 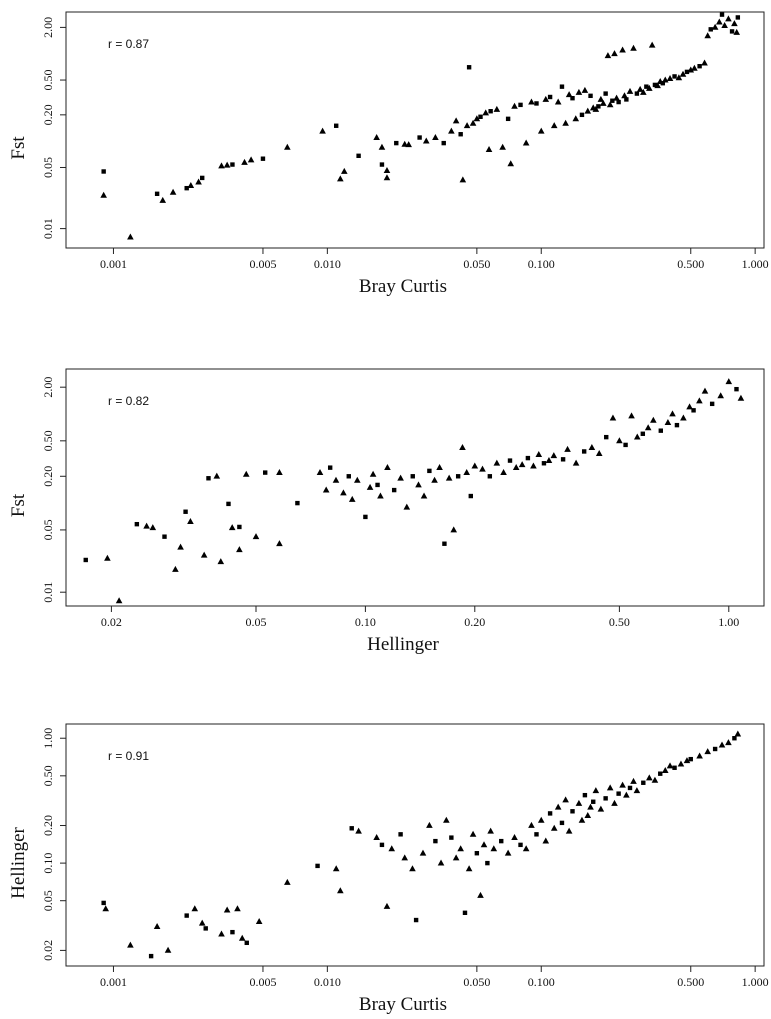 What do you see at coordinates (728, 622) in the screenshot?
I see `x-tick-label: 1.00` at bounding box center [728, 622].